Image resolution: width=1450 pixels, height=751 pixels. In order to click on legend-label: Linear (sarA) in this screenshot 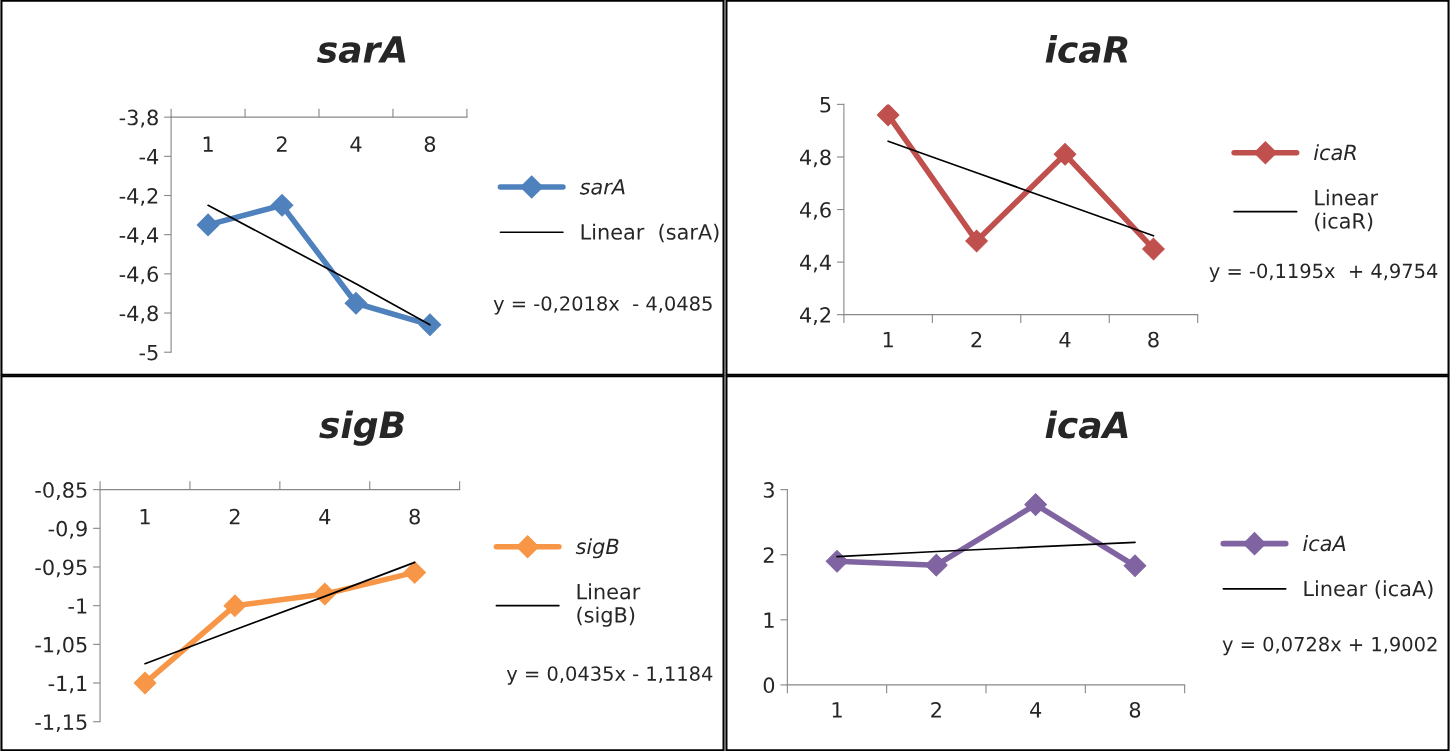, I will do `click(650, 233)`.